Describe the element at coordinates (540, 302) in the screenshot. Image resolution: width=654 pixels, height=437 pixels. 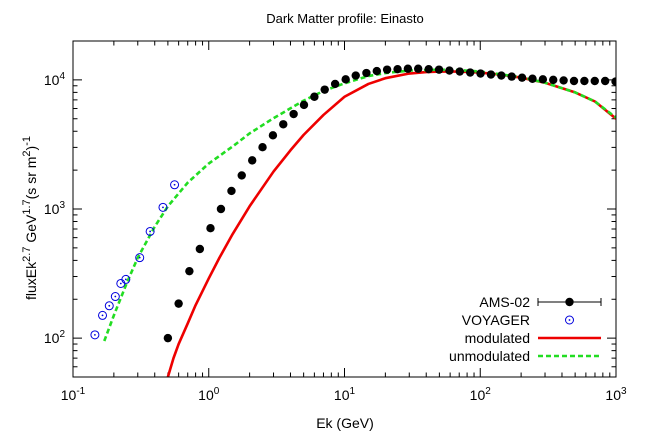
I see `legend-entry: AMS-02` at that location.